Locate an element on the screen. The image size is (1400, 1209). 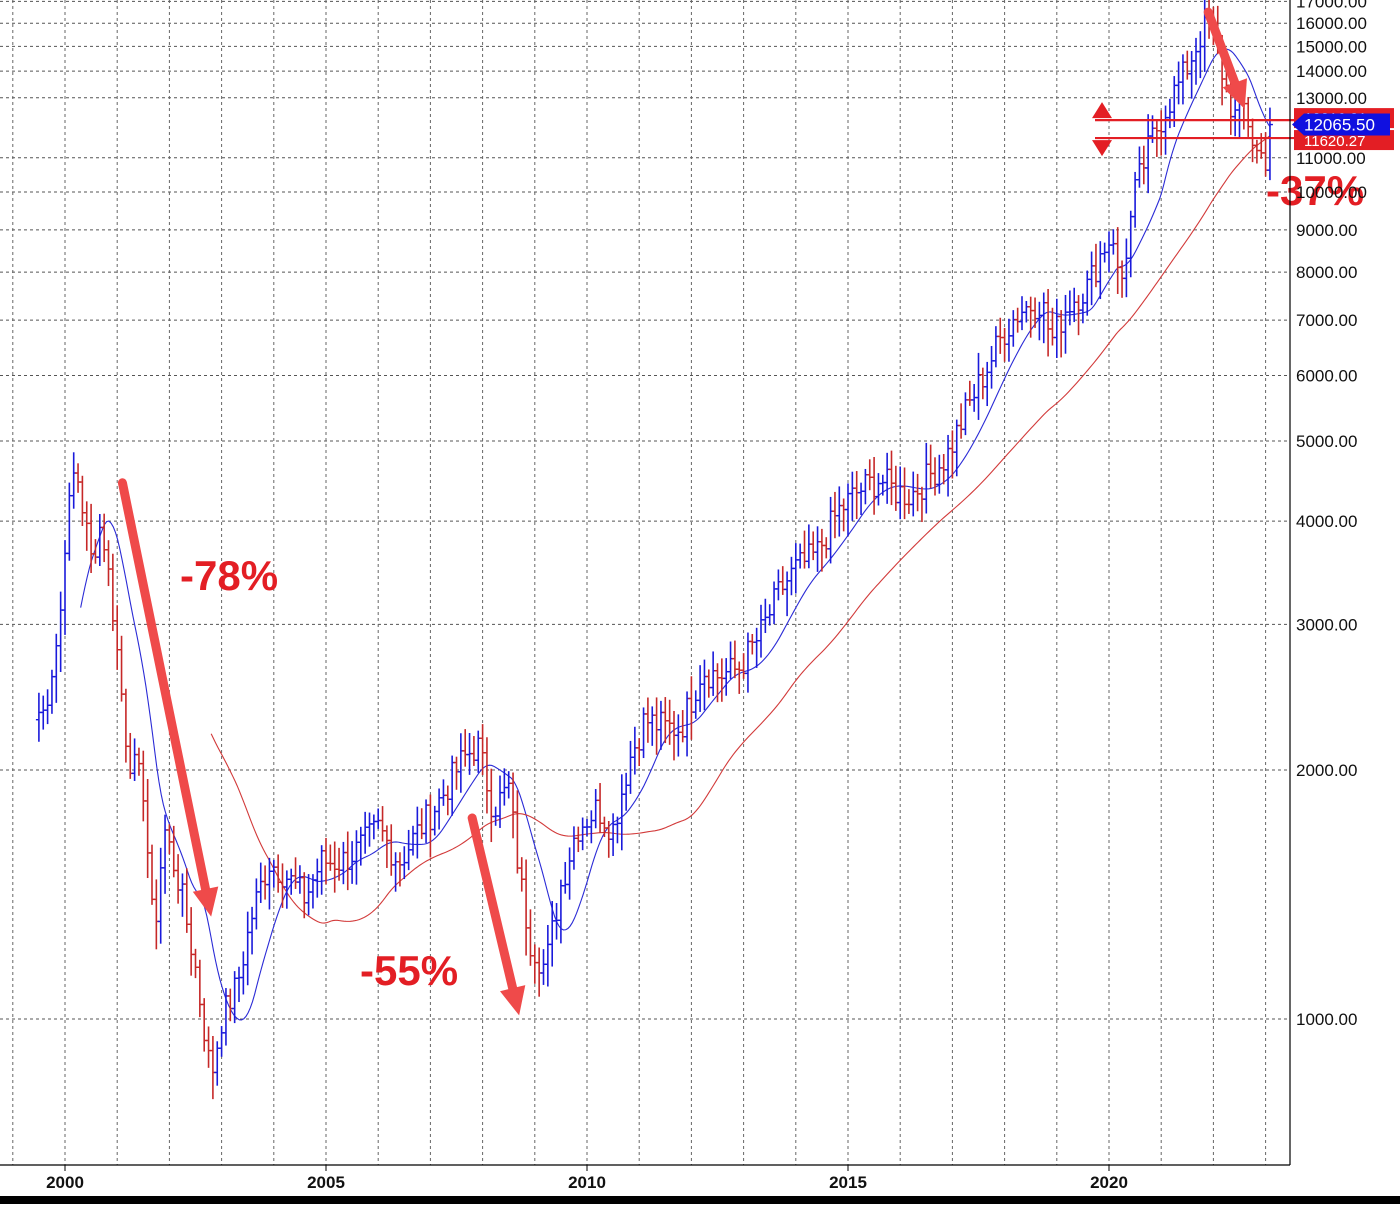
y-tick-label: 13000.00 is located at coordinates (1331, 98).